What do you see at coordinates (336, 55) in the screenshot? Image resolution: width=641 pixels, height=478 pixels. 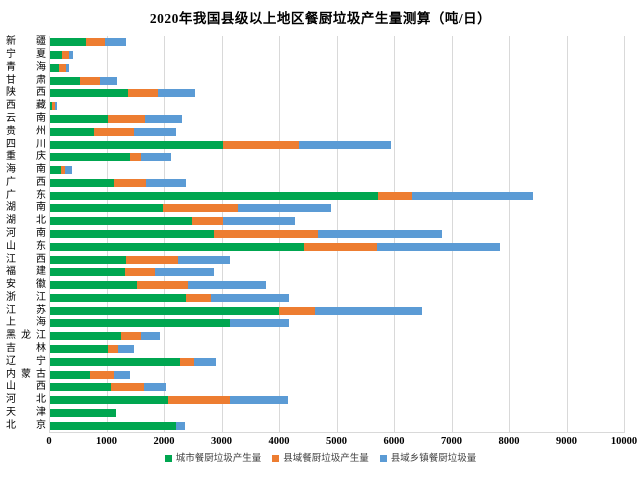 I see `bar-row-宁夏` at bounding box center [336, 55].